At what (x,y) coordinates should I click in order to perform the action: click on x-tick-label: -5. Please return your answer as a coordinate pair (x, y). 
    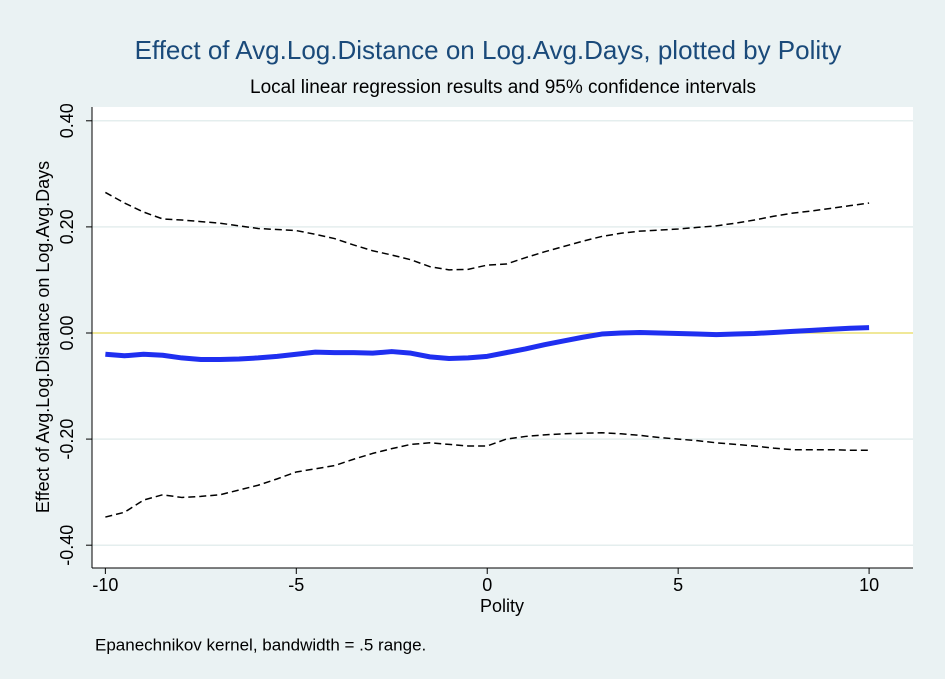
    Looking at the image, I should click on (296, 585).